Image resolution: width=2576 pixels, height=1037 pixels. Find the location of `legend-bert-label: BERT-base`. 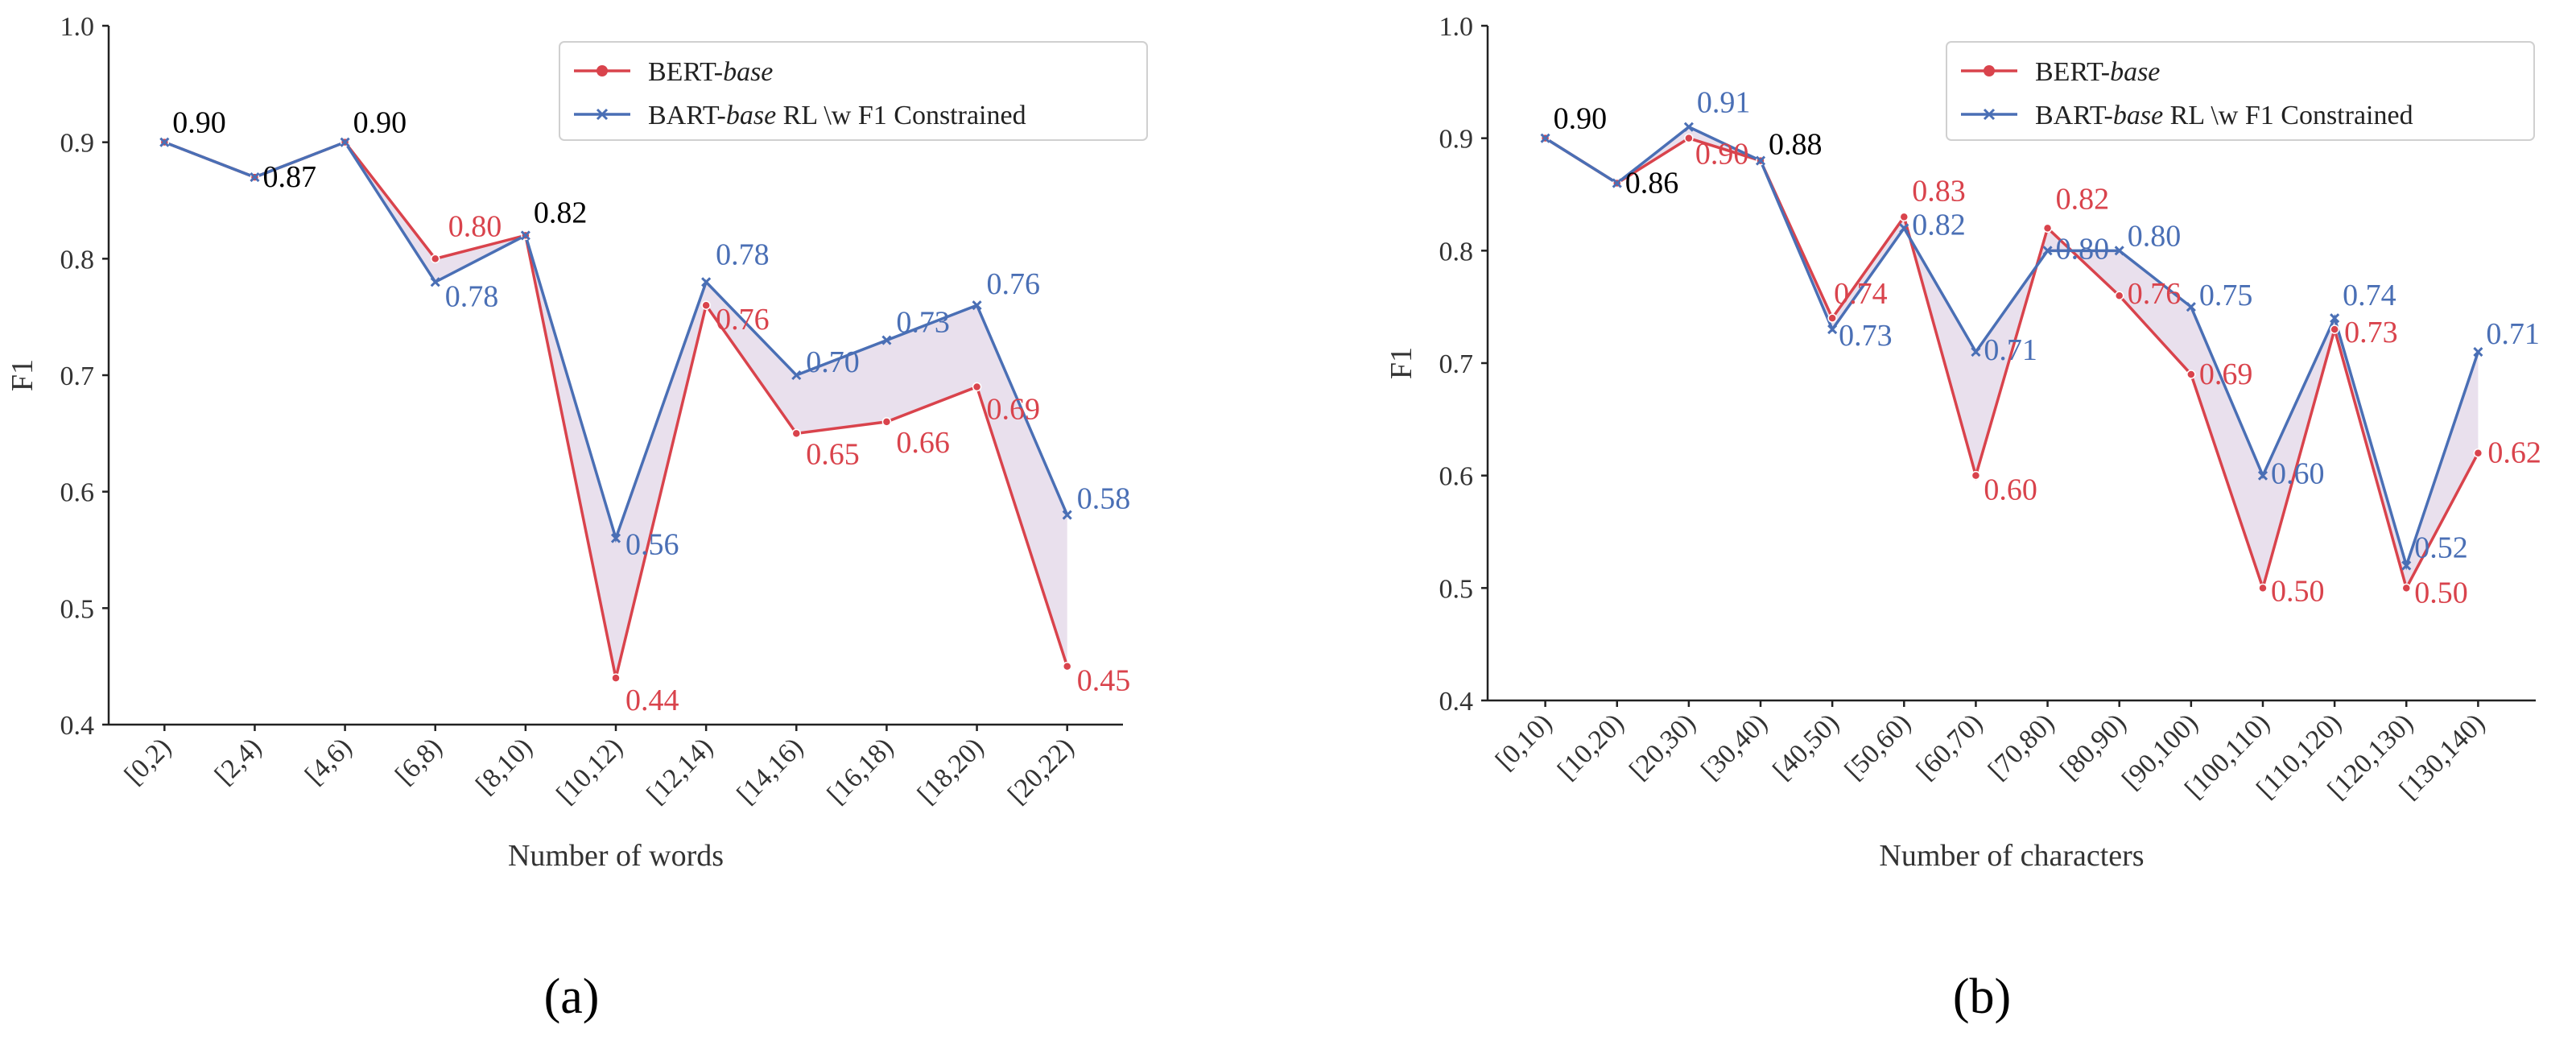

legend-bert-label: BERT-base is located at coordinates (2097, 72).